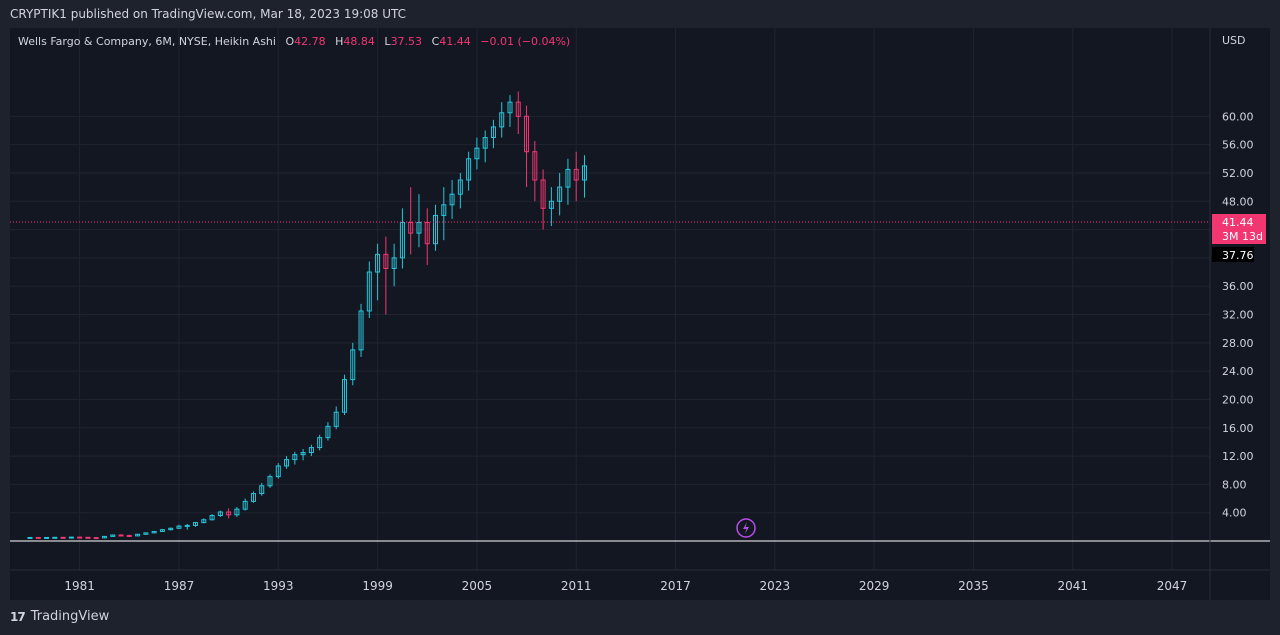 The width and height of the screenshot is (1280, 635). I want to click on low-value: 37.53, so click(406, 41).